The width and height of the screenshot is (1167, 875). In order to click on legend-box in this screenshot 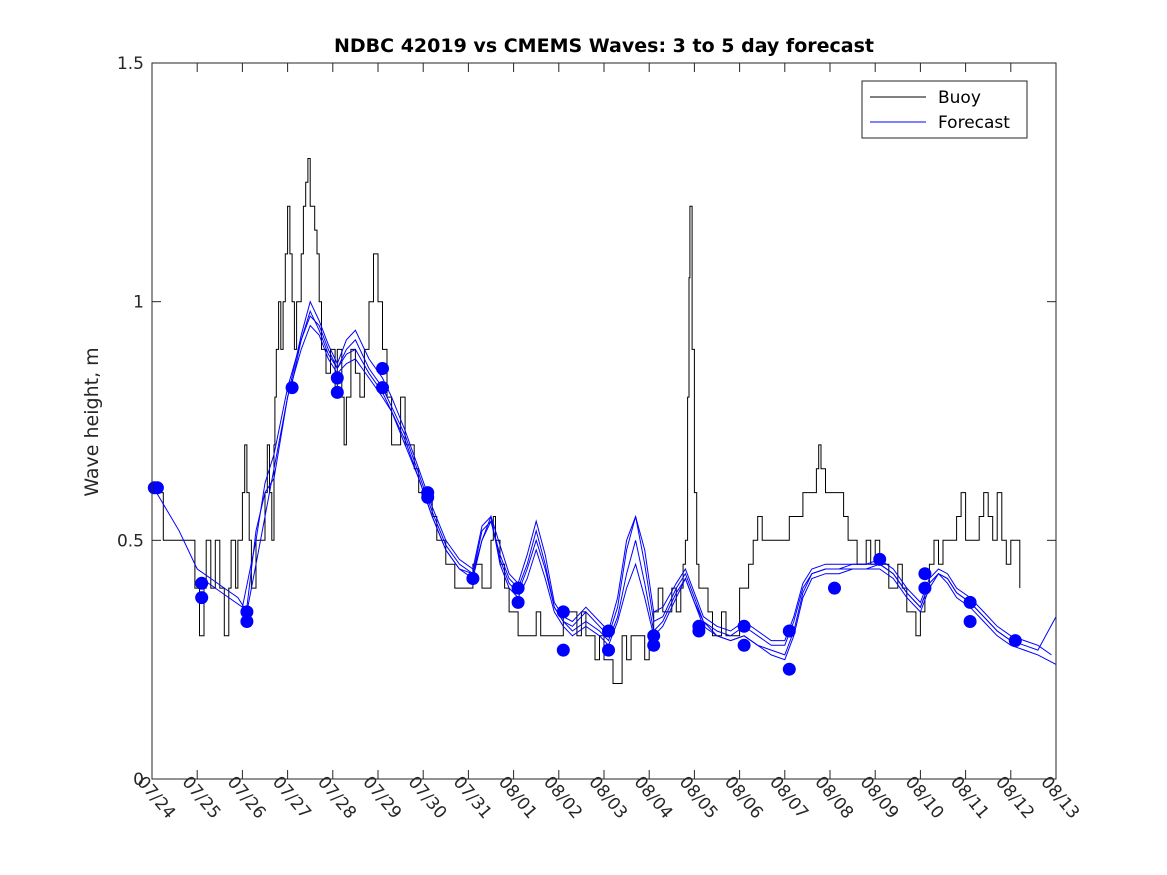, I will do `click(944, 109)`.